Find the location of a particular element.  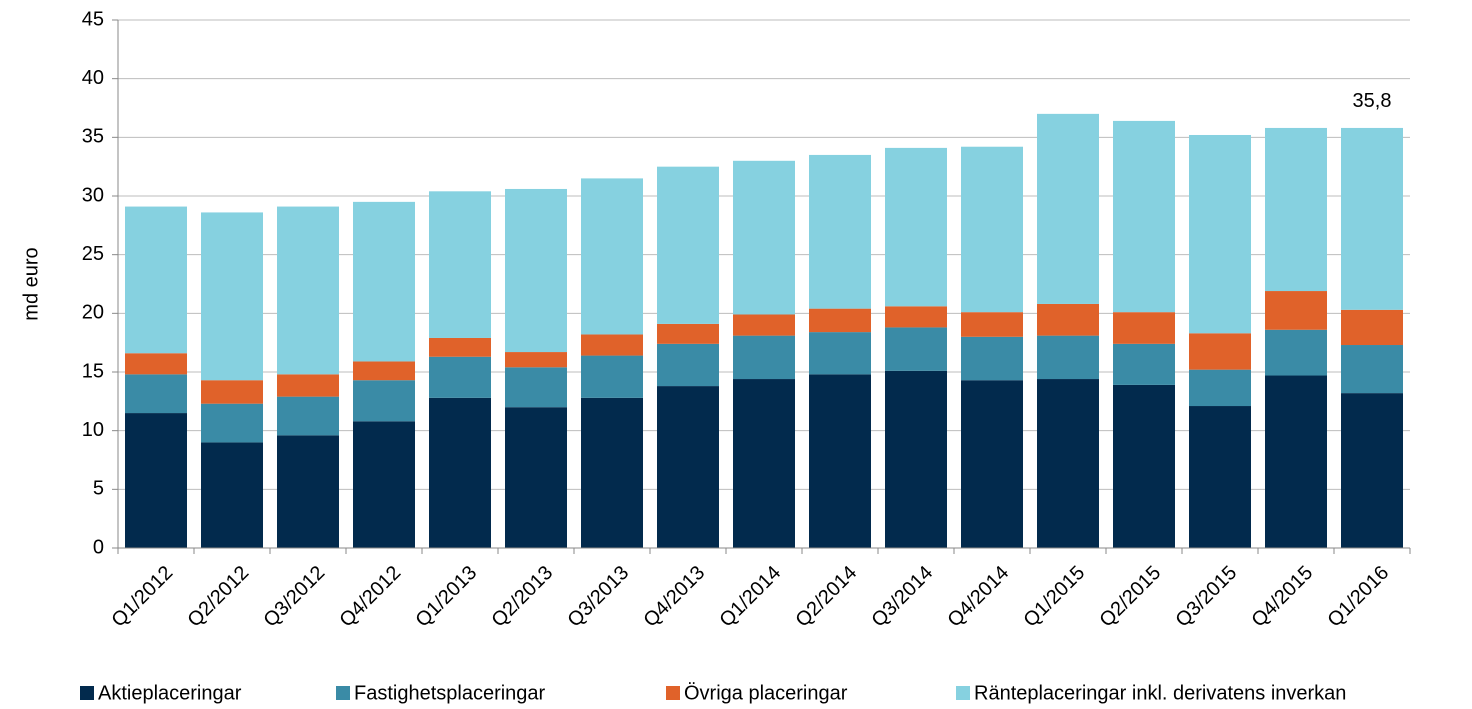

x-tick-label: Q1/2012 is located at coordinates (142, 597).